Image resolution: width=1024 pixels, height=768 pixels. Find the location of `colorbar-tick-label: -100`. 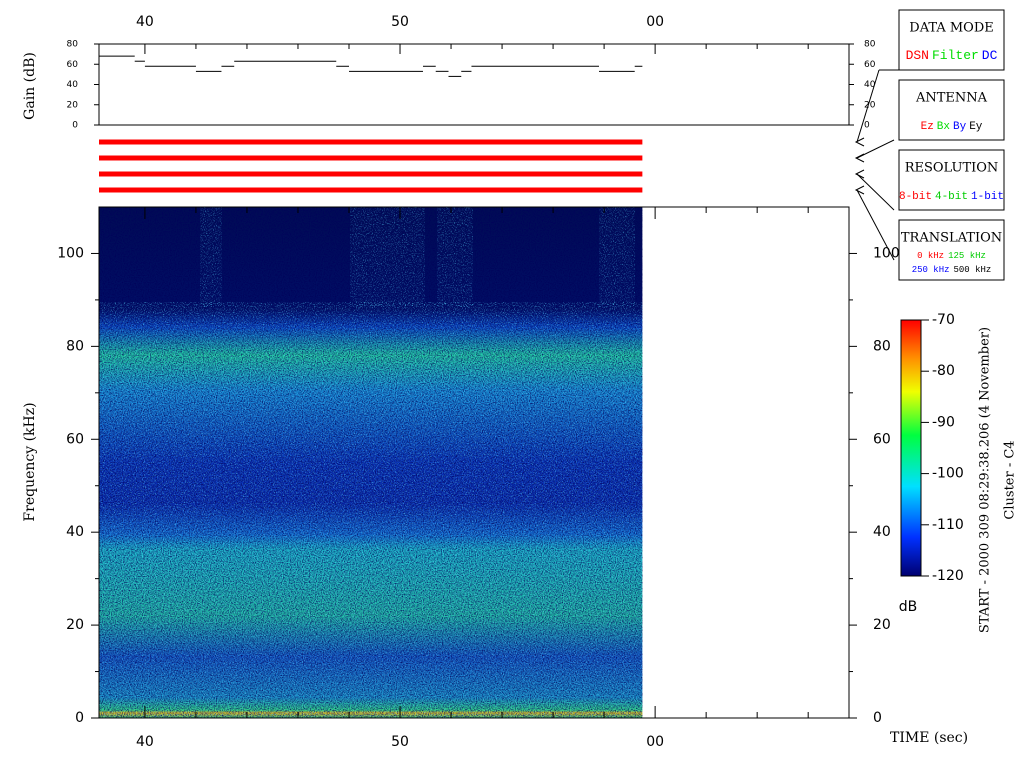

colorbar-tick-label: -100 is located at coordinates (948, 474).